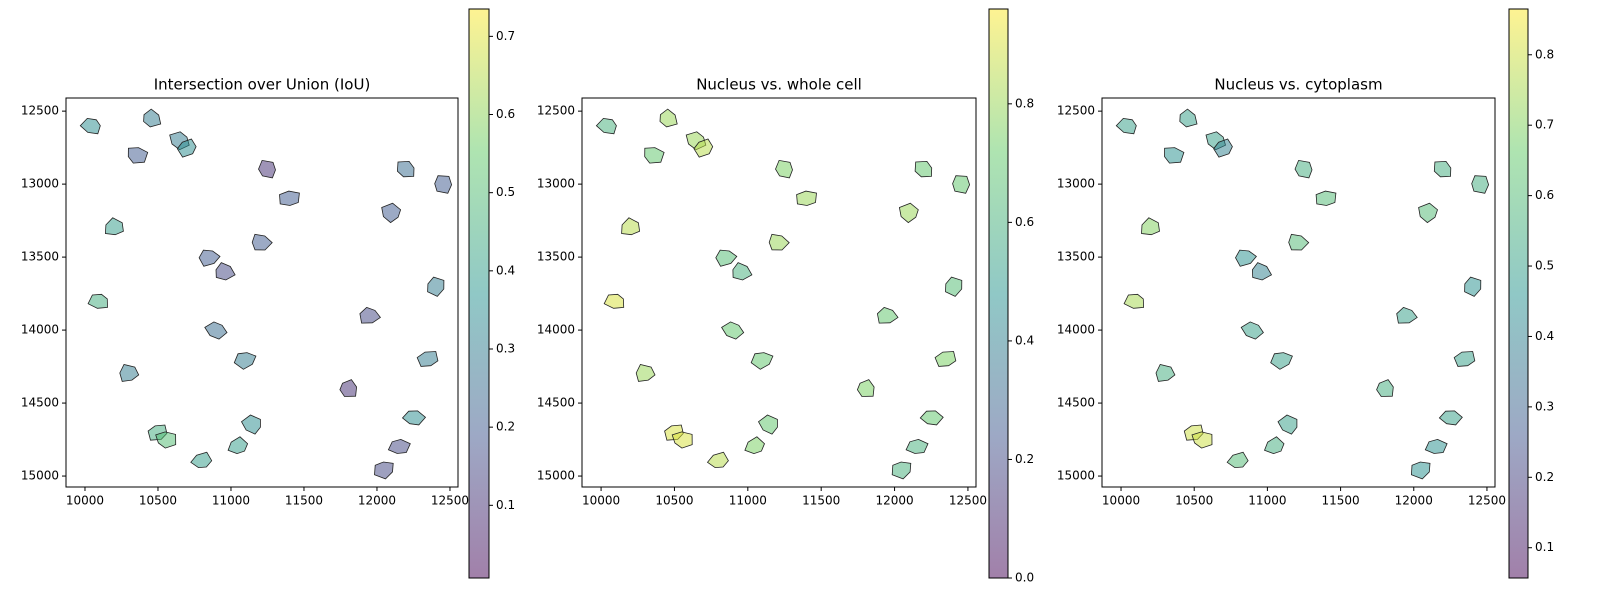 The height and width of the screenshot is (615, 1611). What do you see at coordinates (1024, 103) in the screenshot?
I see `colorbar-tick-label: 0.8` at bounding box center [1024, 103].